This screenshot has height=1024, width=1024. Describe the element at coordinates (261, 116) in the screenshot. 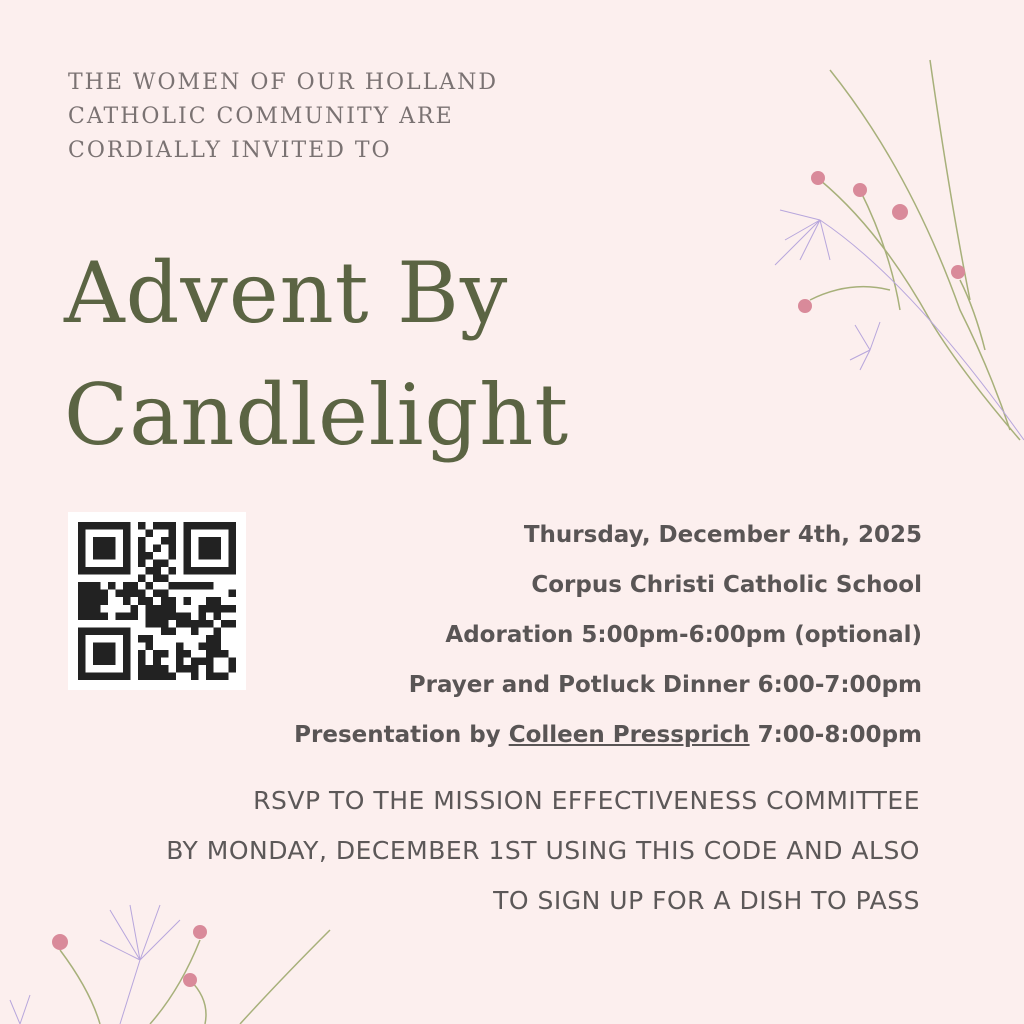

I see `intro-line: CATHOLIC COMMUNITY ARE` at that location.